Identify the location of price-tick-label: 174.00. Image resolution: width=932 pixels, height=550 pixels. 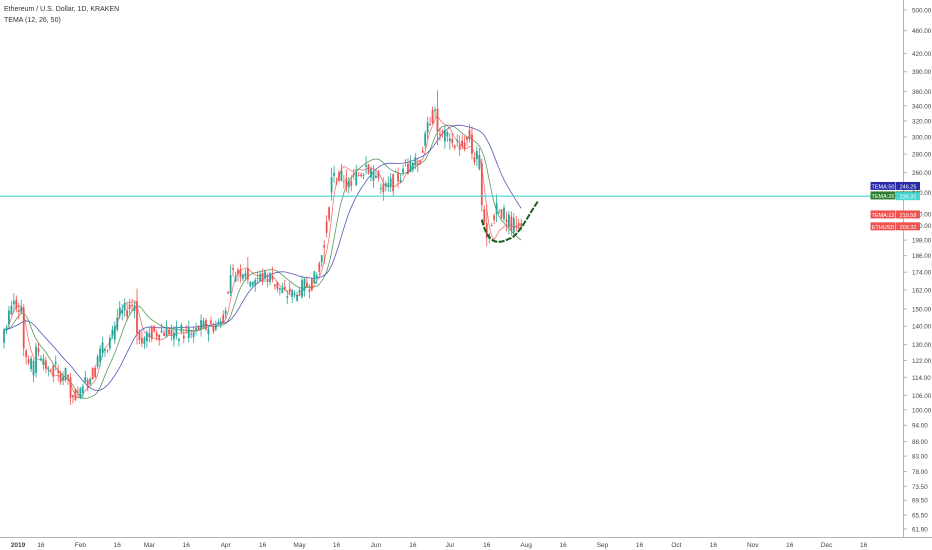
(922, 273).